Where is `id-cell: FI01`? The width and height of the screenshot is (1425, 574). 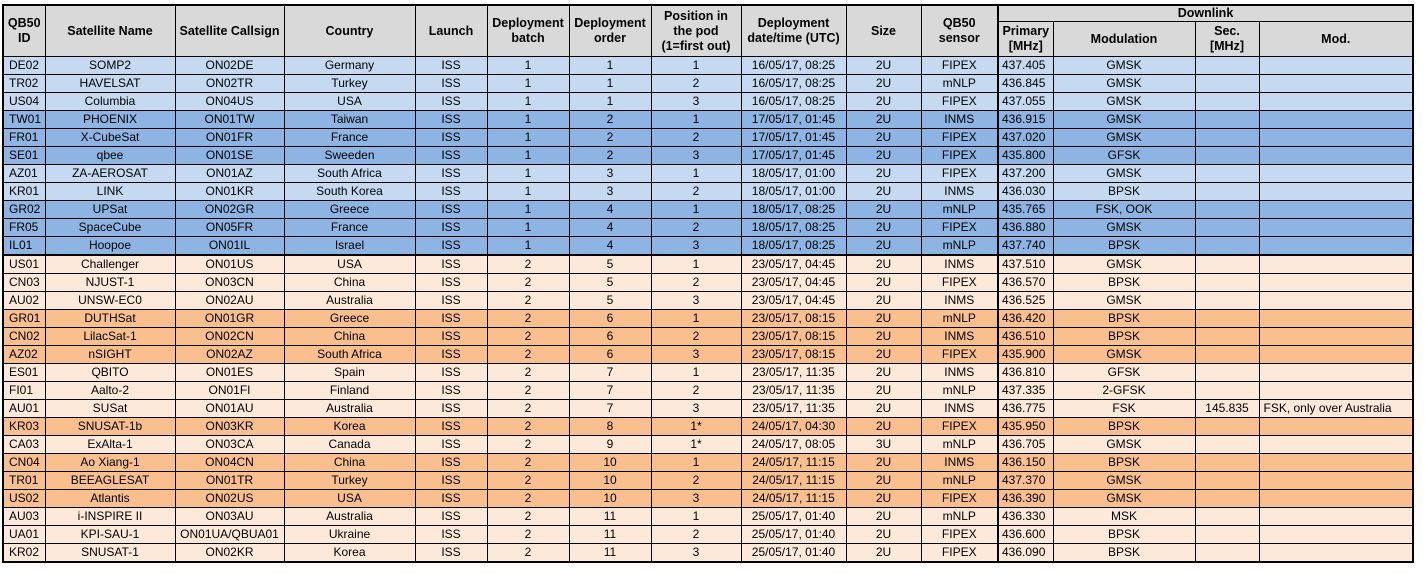
id-cell: FI01 is located at coordinates (24, 390).